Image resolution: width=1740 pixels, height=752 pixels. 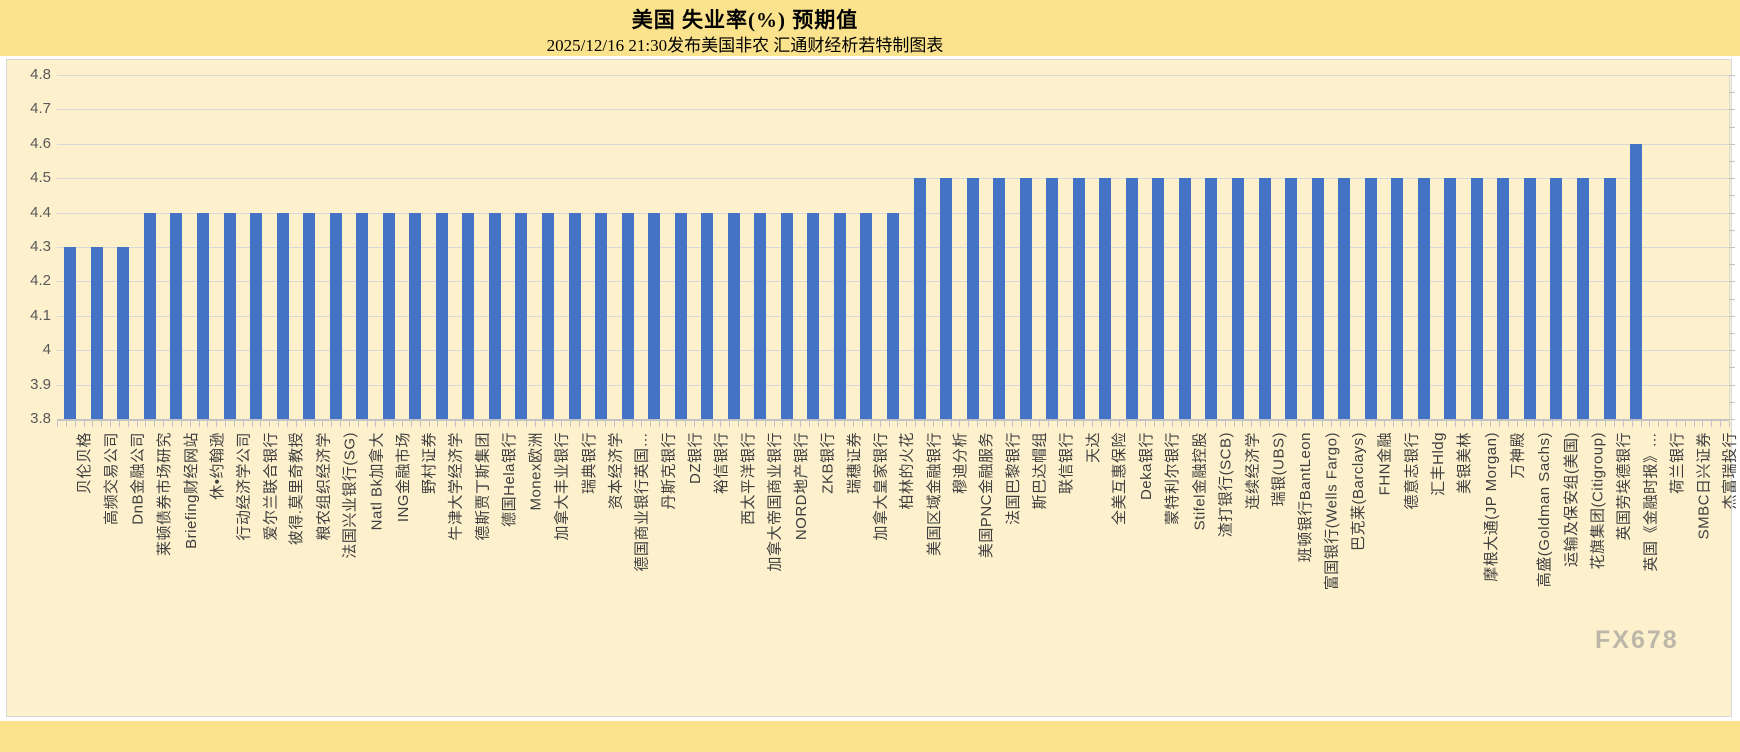 What do you see at coordinates (1624, 486) in the screenshot?
I see `x-axis-label: 英国劳埃德银行` at bounding box center [1624, 486].